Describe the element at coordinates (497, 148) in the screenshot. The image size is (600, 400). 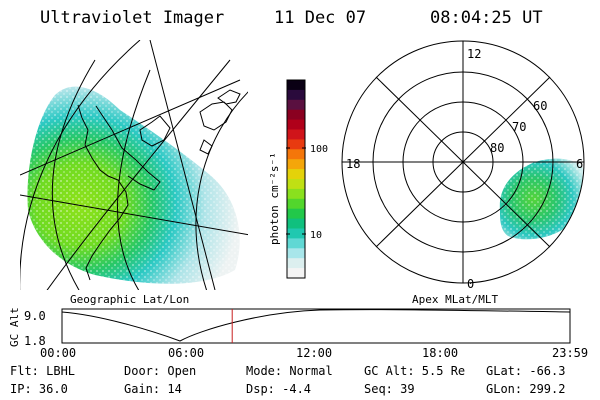
I see `mlat-label-80: 80` at that location.